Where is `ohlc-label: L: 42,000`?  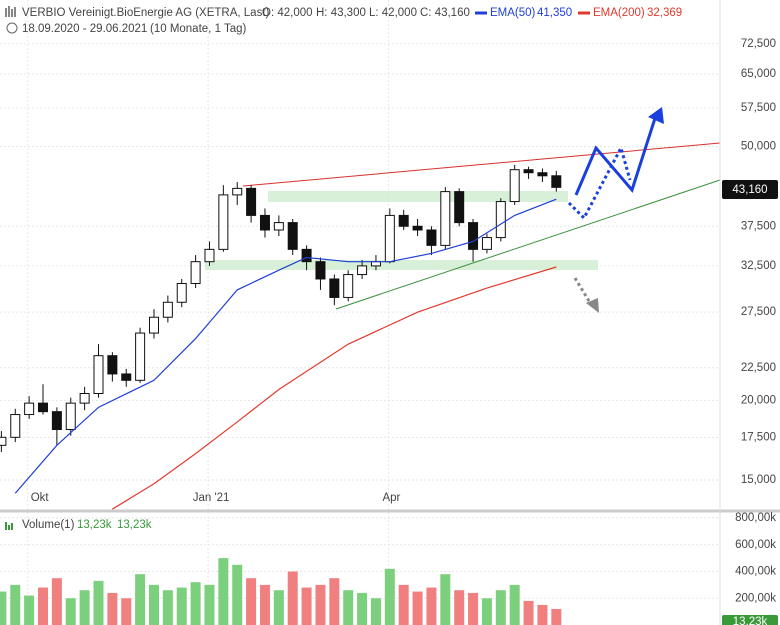 ohlc-label: L: 42,000 is located at coordinates (393, 13).